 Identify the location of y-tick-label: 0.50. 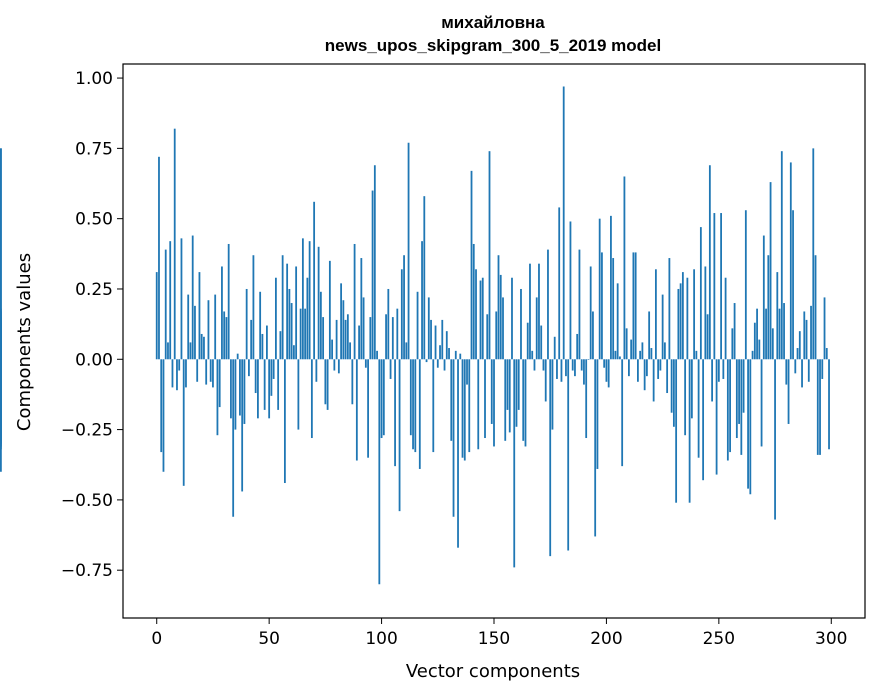
(94, 220).